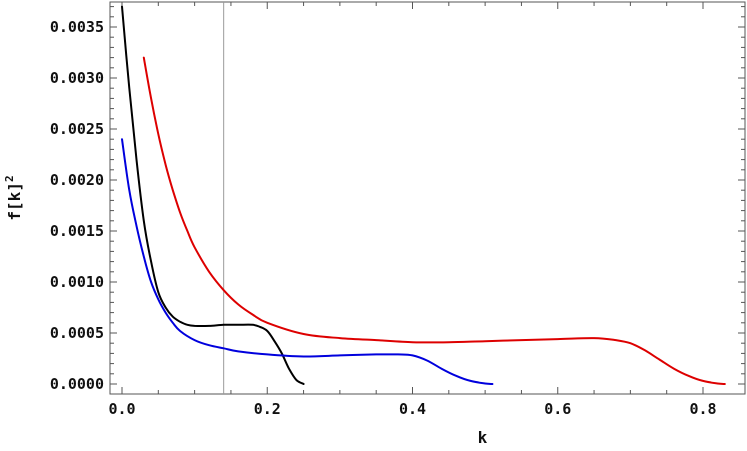 The height and width of the screenshot is (451, 747). Describe the element at coordinates (557, 409) in the screenshot. I see `x-tick-label: 0.6` at that location.